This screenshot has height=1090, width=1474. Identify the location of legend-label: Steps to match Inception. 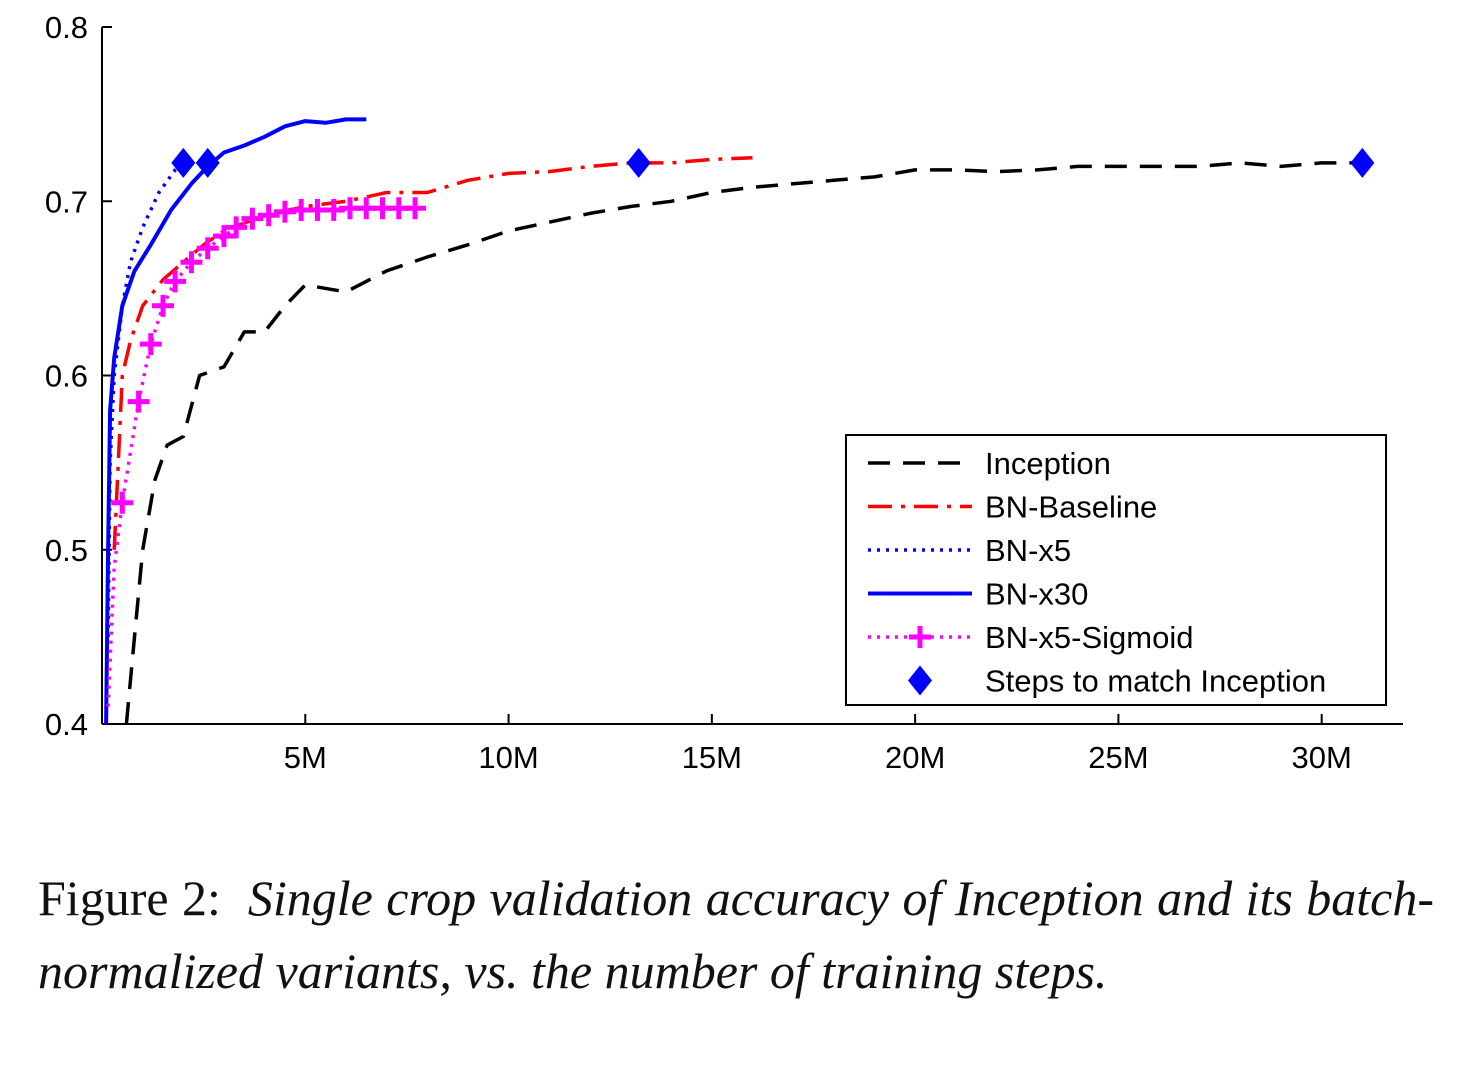
(1155, 681).